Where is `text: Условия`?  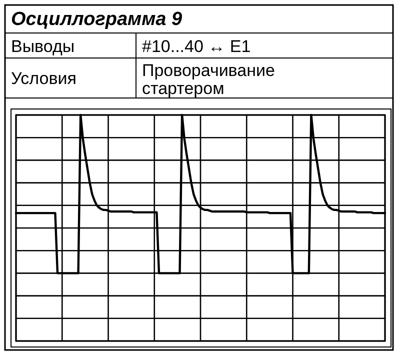
text: Условия is located at coordinates (43, 78).